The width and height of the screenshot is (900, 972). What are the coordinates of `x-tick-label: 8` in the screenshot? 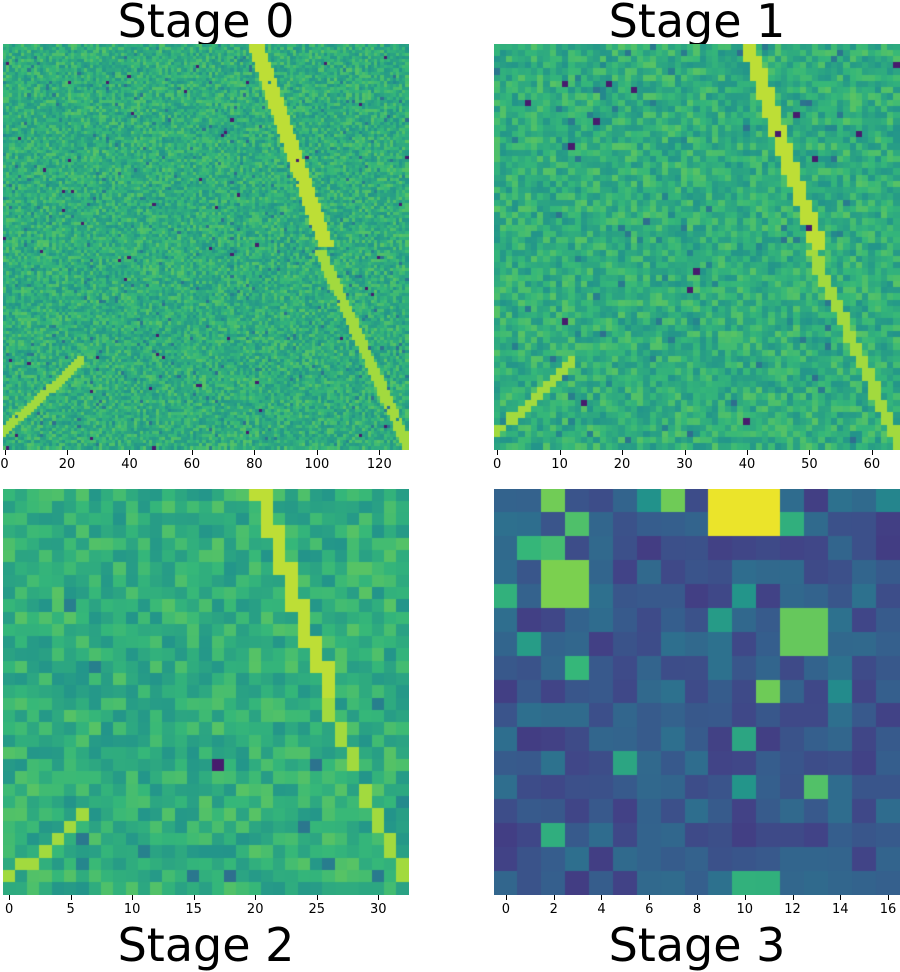 It's located at (697, 909).